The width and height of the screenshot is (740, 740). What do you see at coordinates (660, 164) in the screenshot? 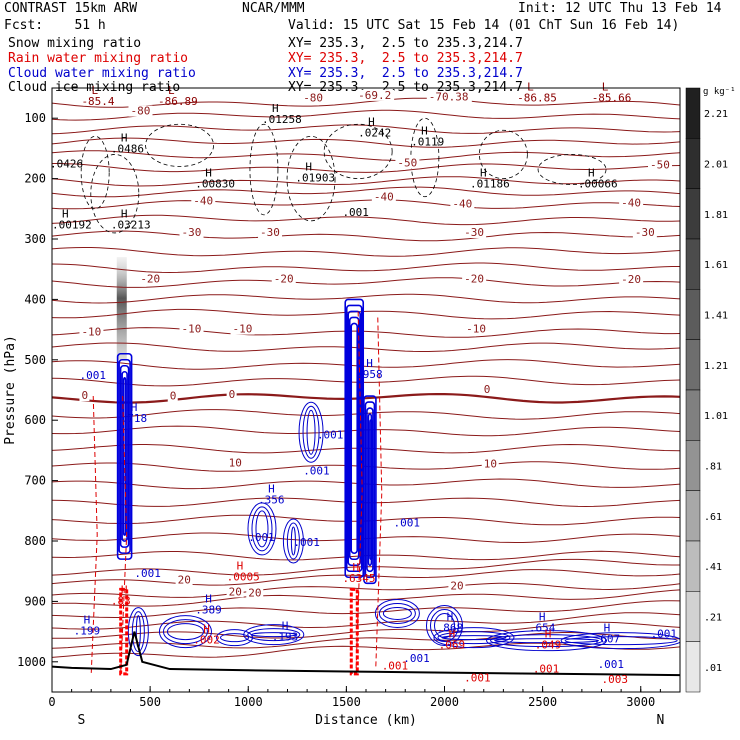
I see `isotherm-label: -50` at bounding box center [660, 164].